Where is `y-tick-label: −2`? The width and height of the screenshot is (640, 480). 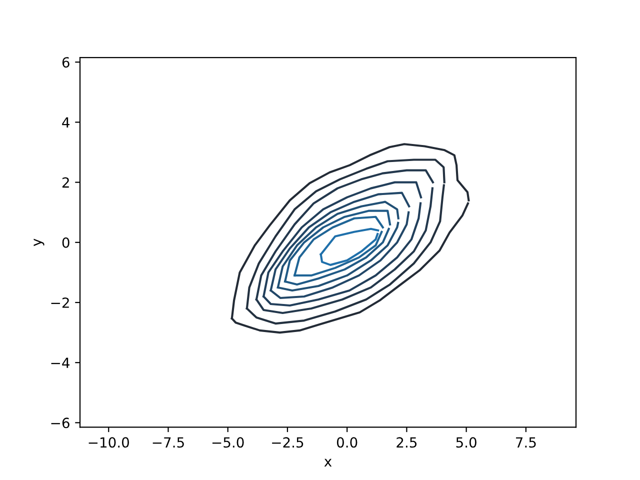 y-tick-label: −2 is located at coordinates (60, 302).